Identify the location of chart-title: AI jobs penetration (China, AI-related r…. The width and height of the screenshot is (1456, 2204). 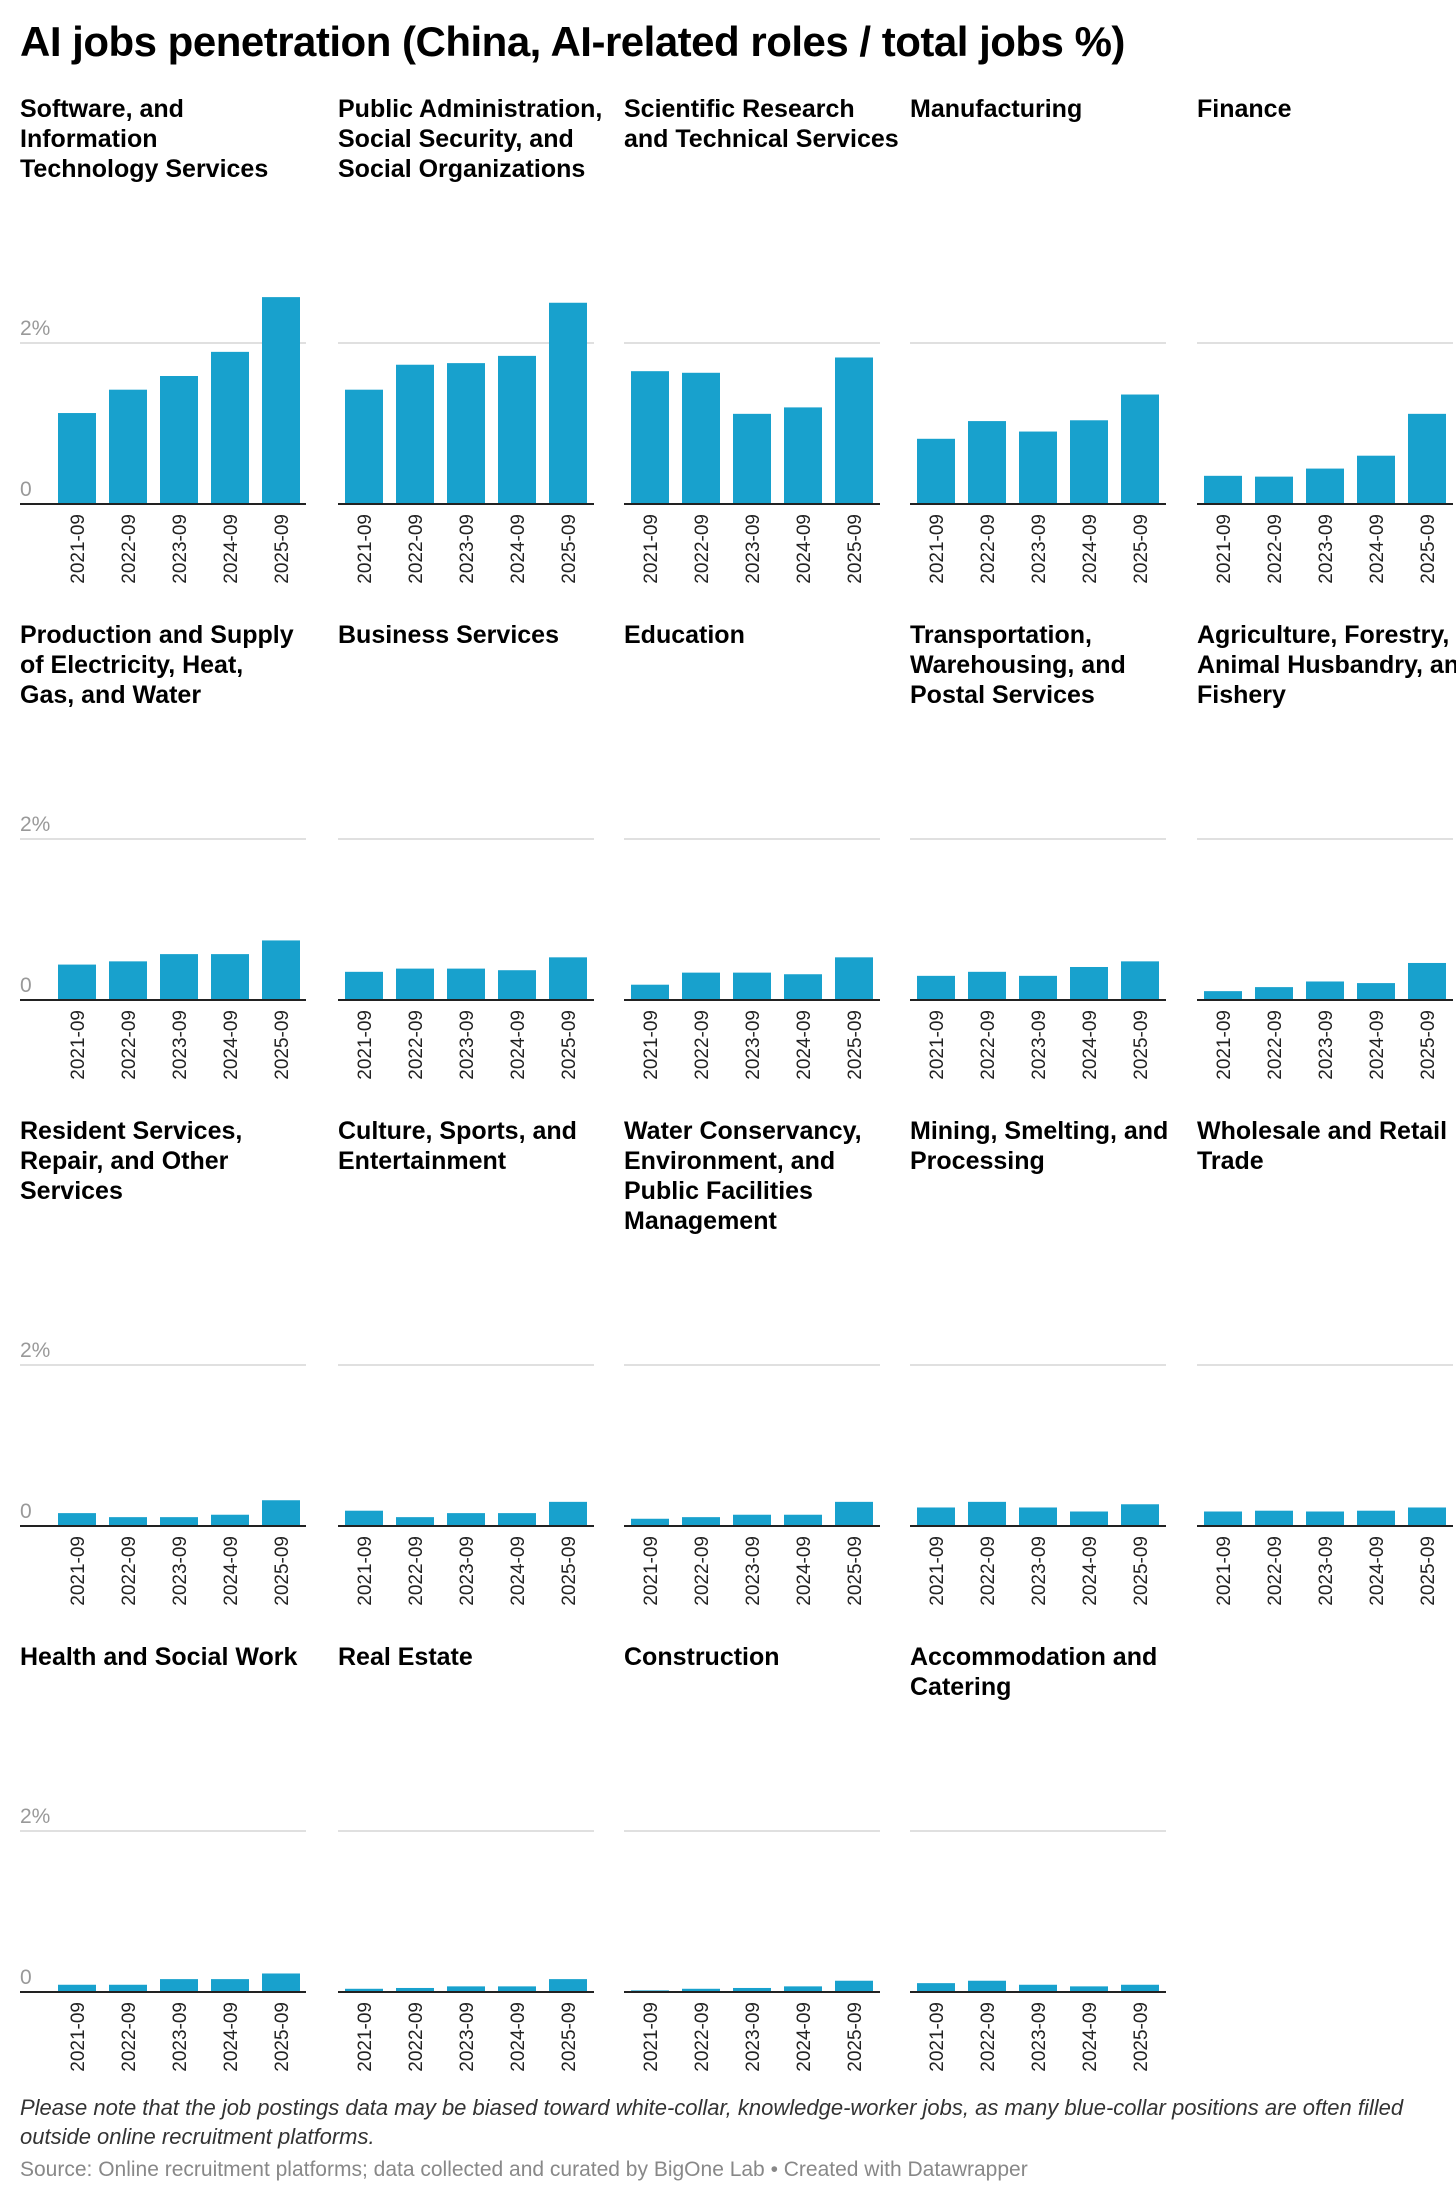
(572, 41).